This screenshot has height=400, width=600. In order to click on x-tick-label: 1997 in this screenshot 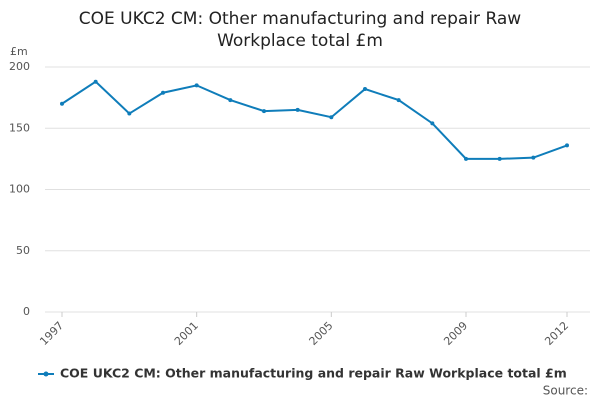, I will do `click(51, 333)`.